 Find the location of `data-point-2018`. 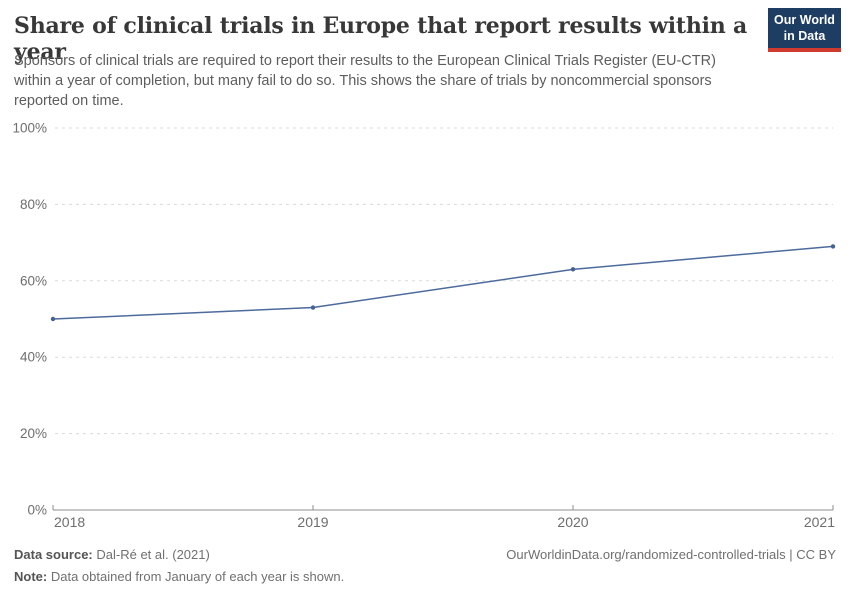

data-point-2018 is located at coordinates (53, 319).